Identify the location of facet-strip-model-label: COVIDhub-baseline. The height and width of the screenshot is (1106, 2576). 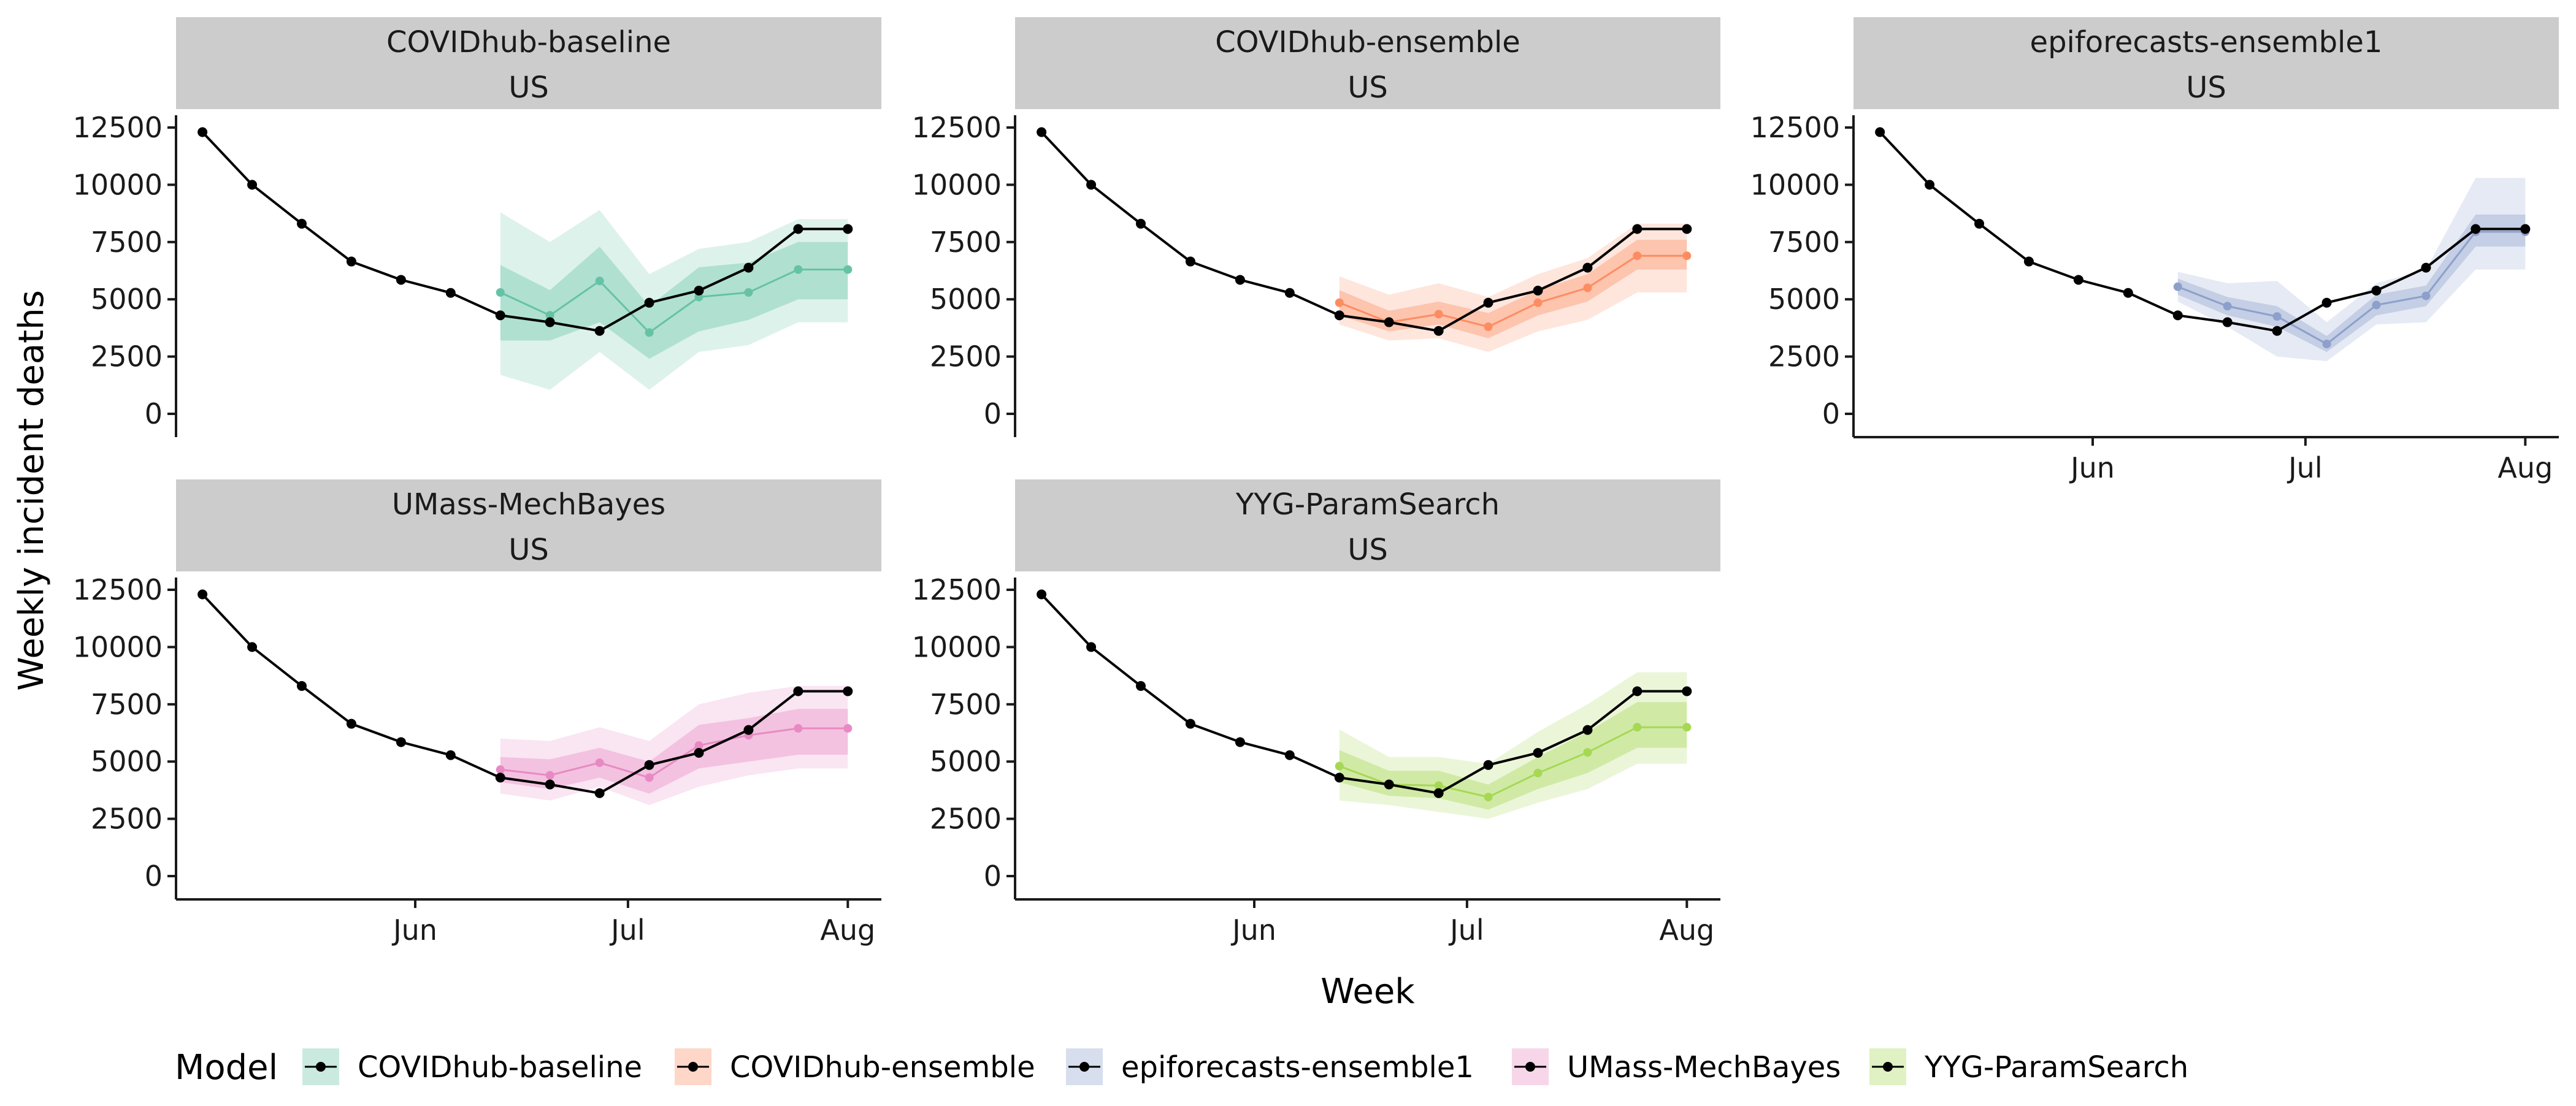
(528, 42).